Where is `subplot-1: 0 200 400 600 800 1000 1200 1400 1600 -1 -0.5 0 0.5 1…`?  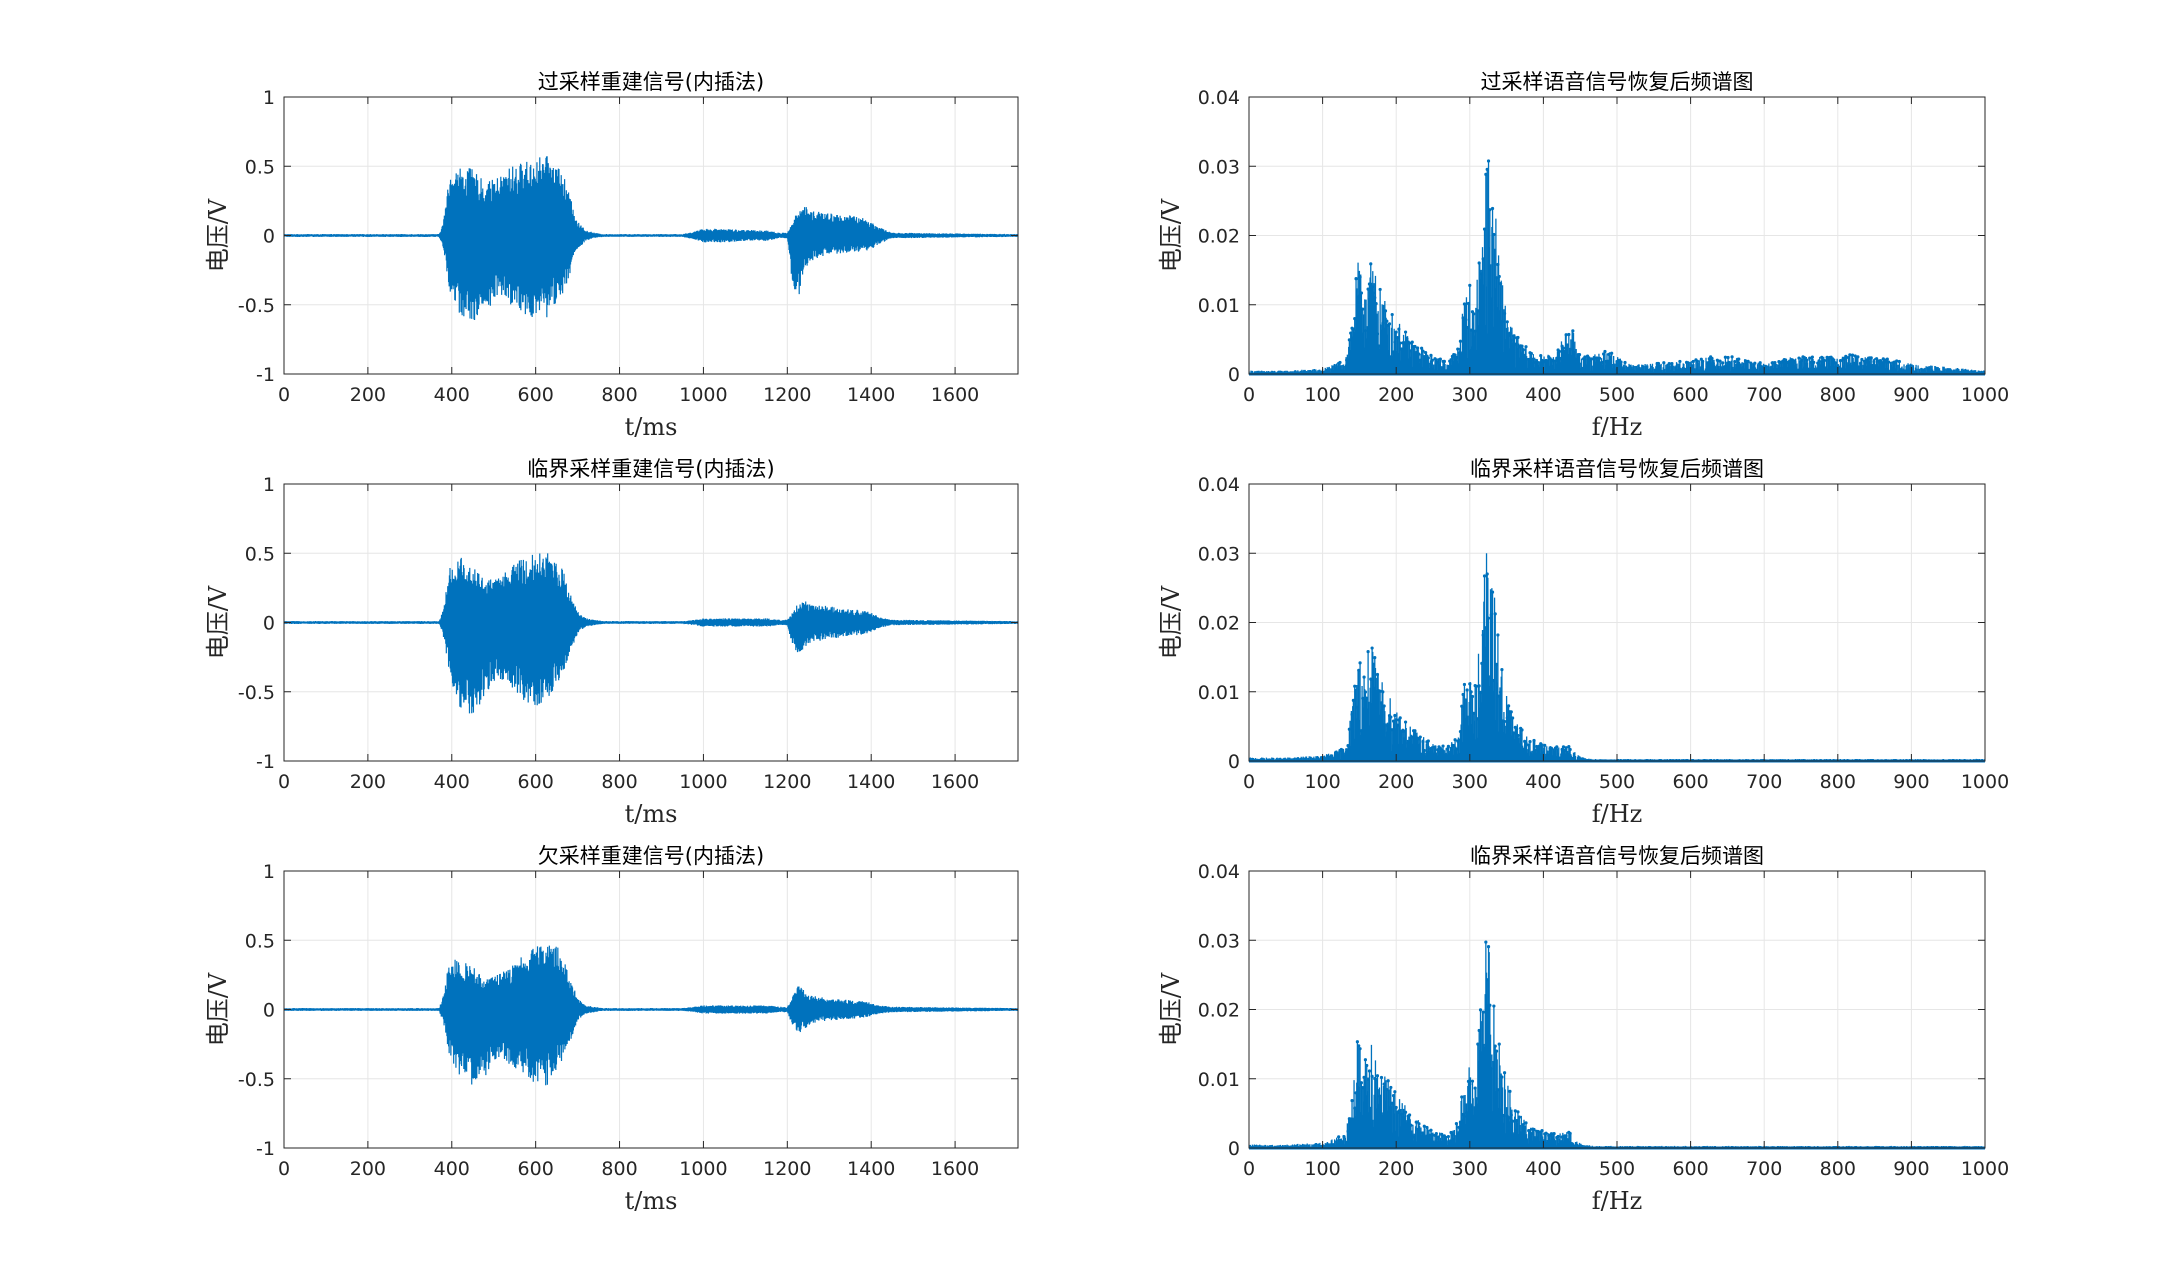
subplot-1: 0 200 400 600 800 1000 1200 1400 1600 -1 -0.5 0 0.5 1… is located at coordinates (611, 255).